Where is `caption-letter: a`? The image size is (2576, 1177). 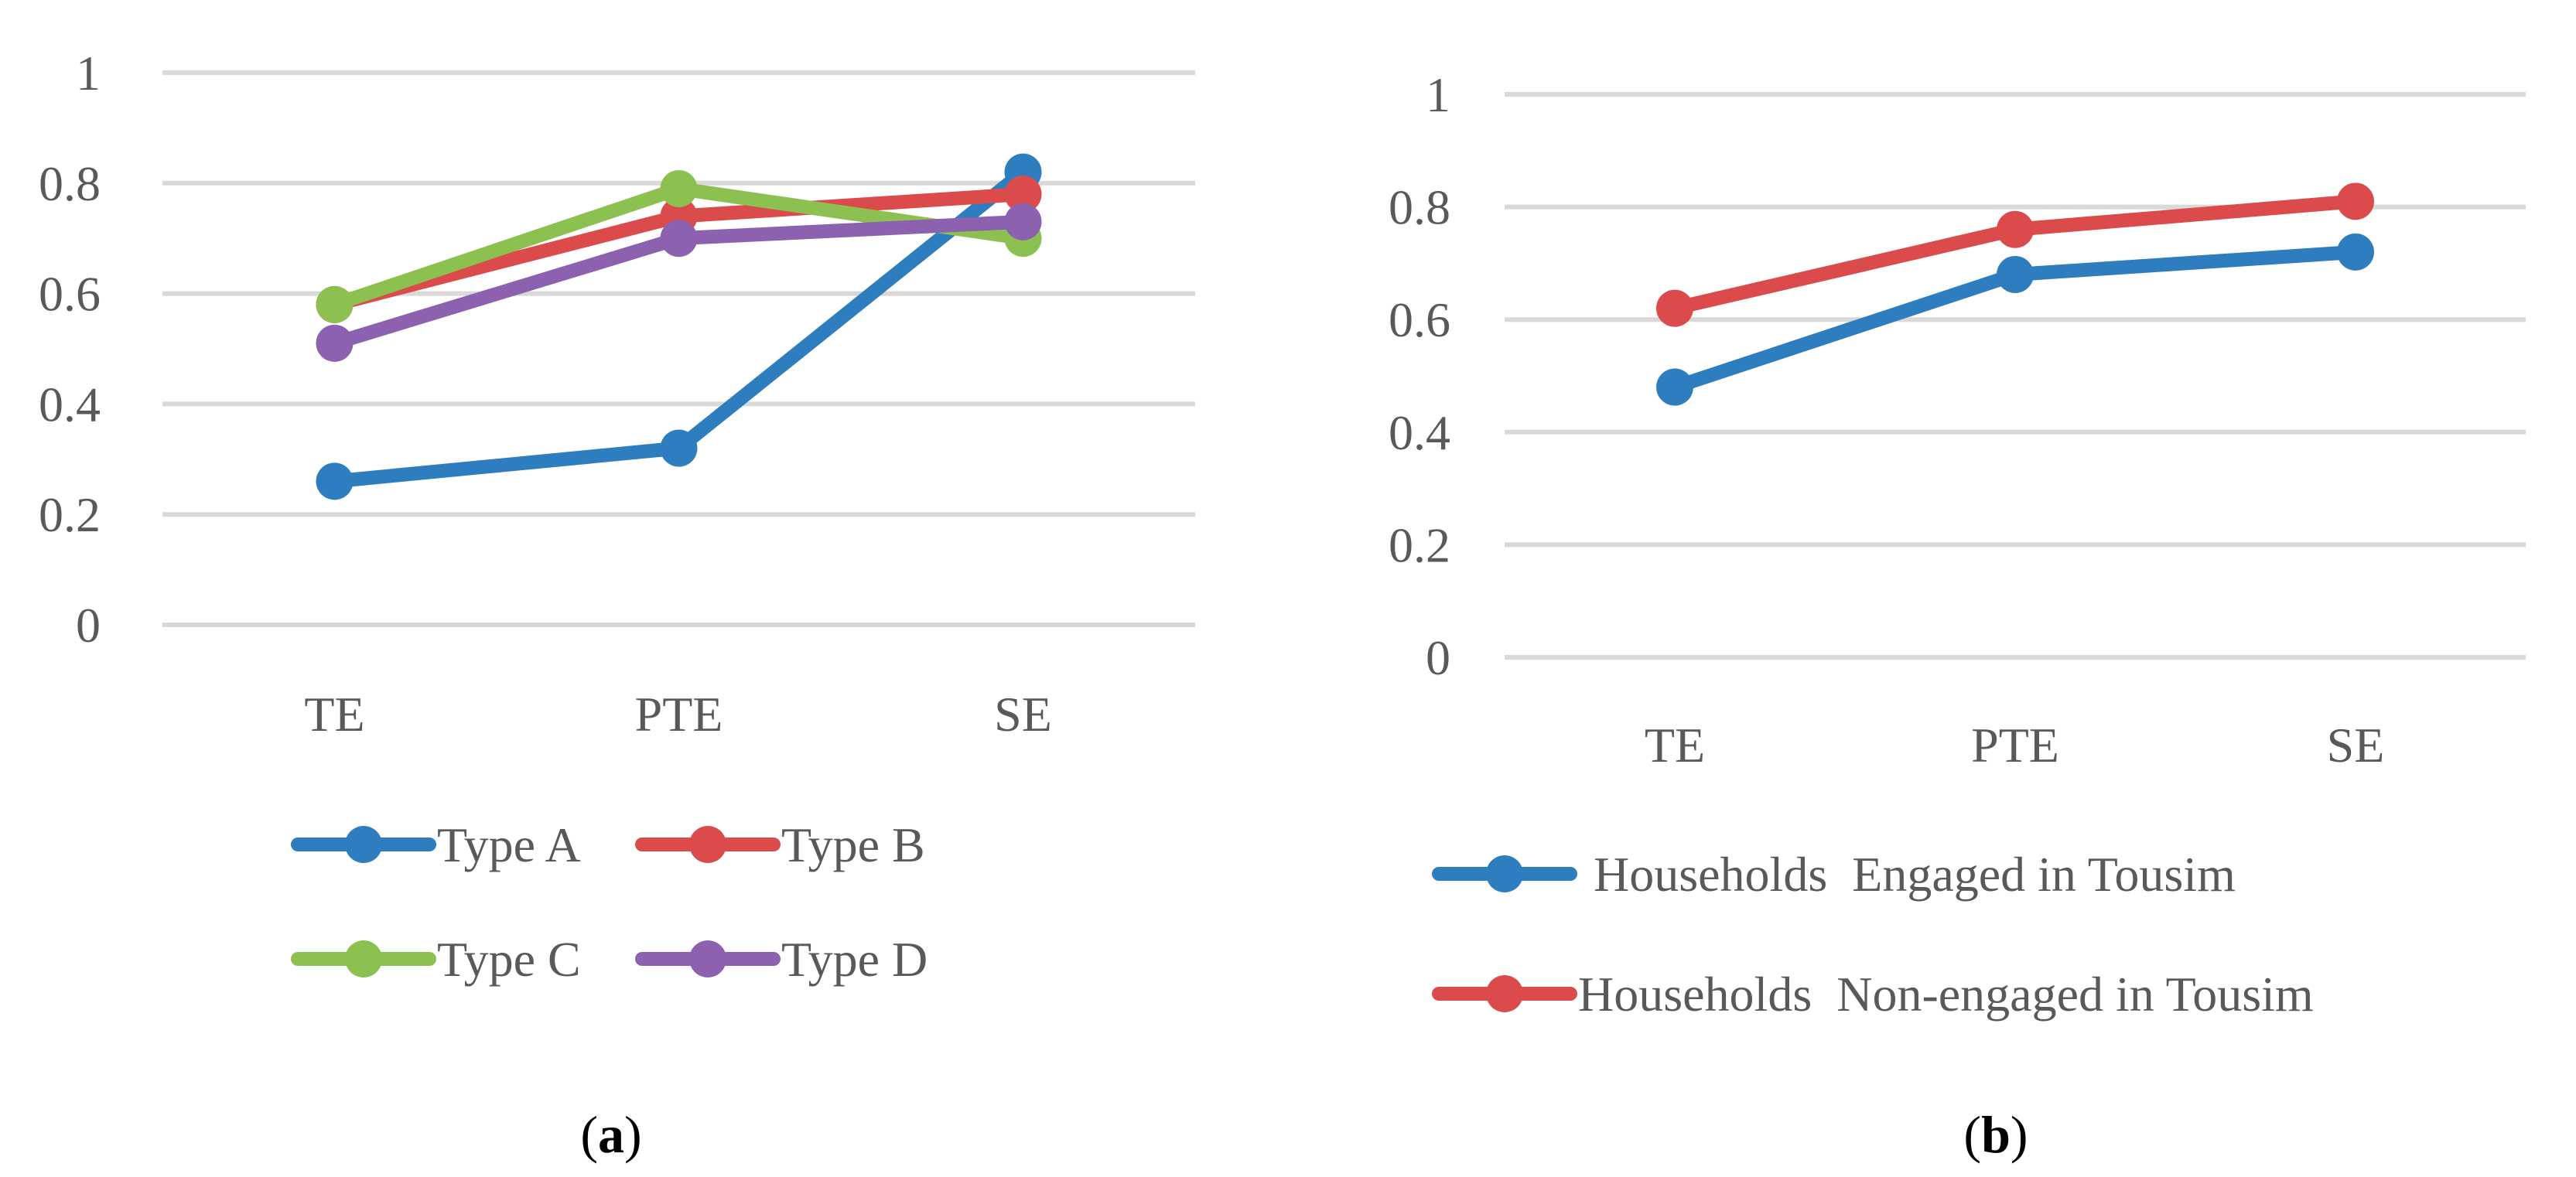
caption-letter: a is located at coordinates (611, 1134).